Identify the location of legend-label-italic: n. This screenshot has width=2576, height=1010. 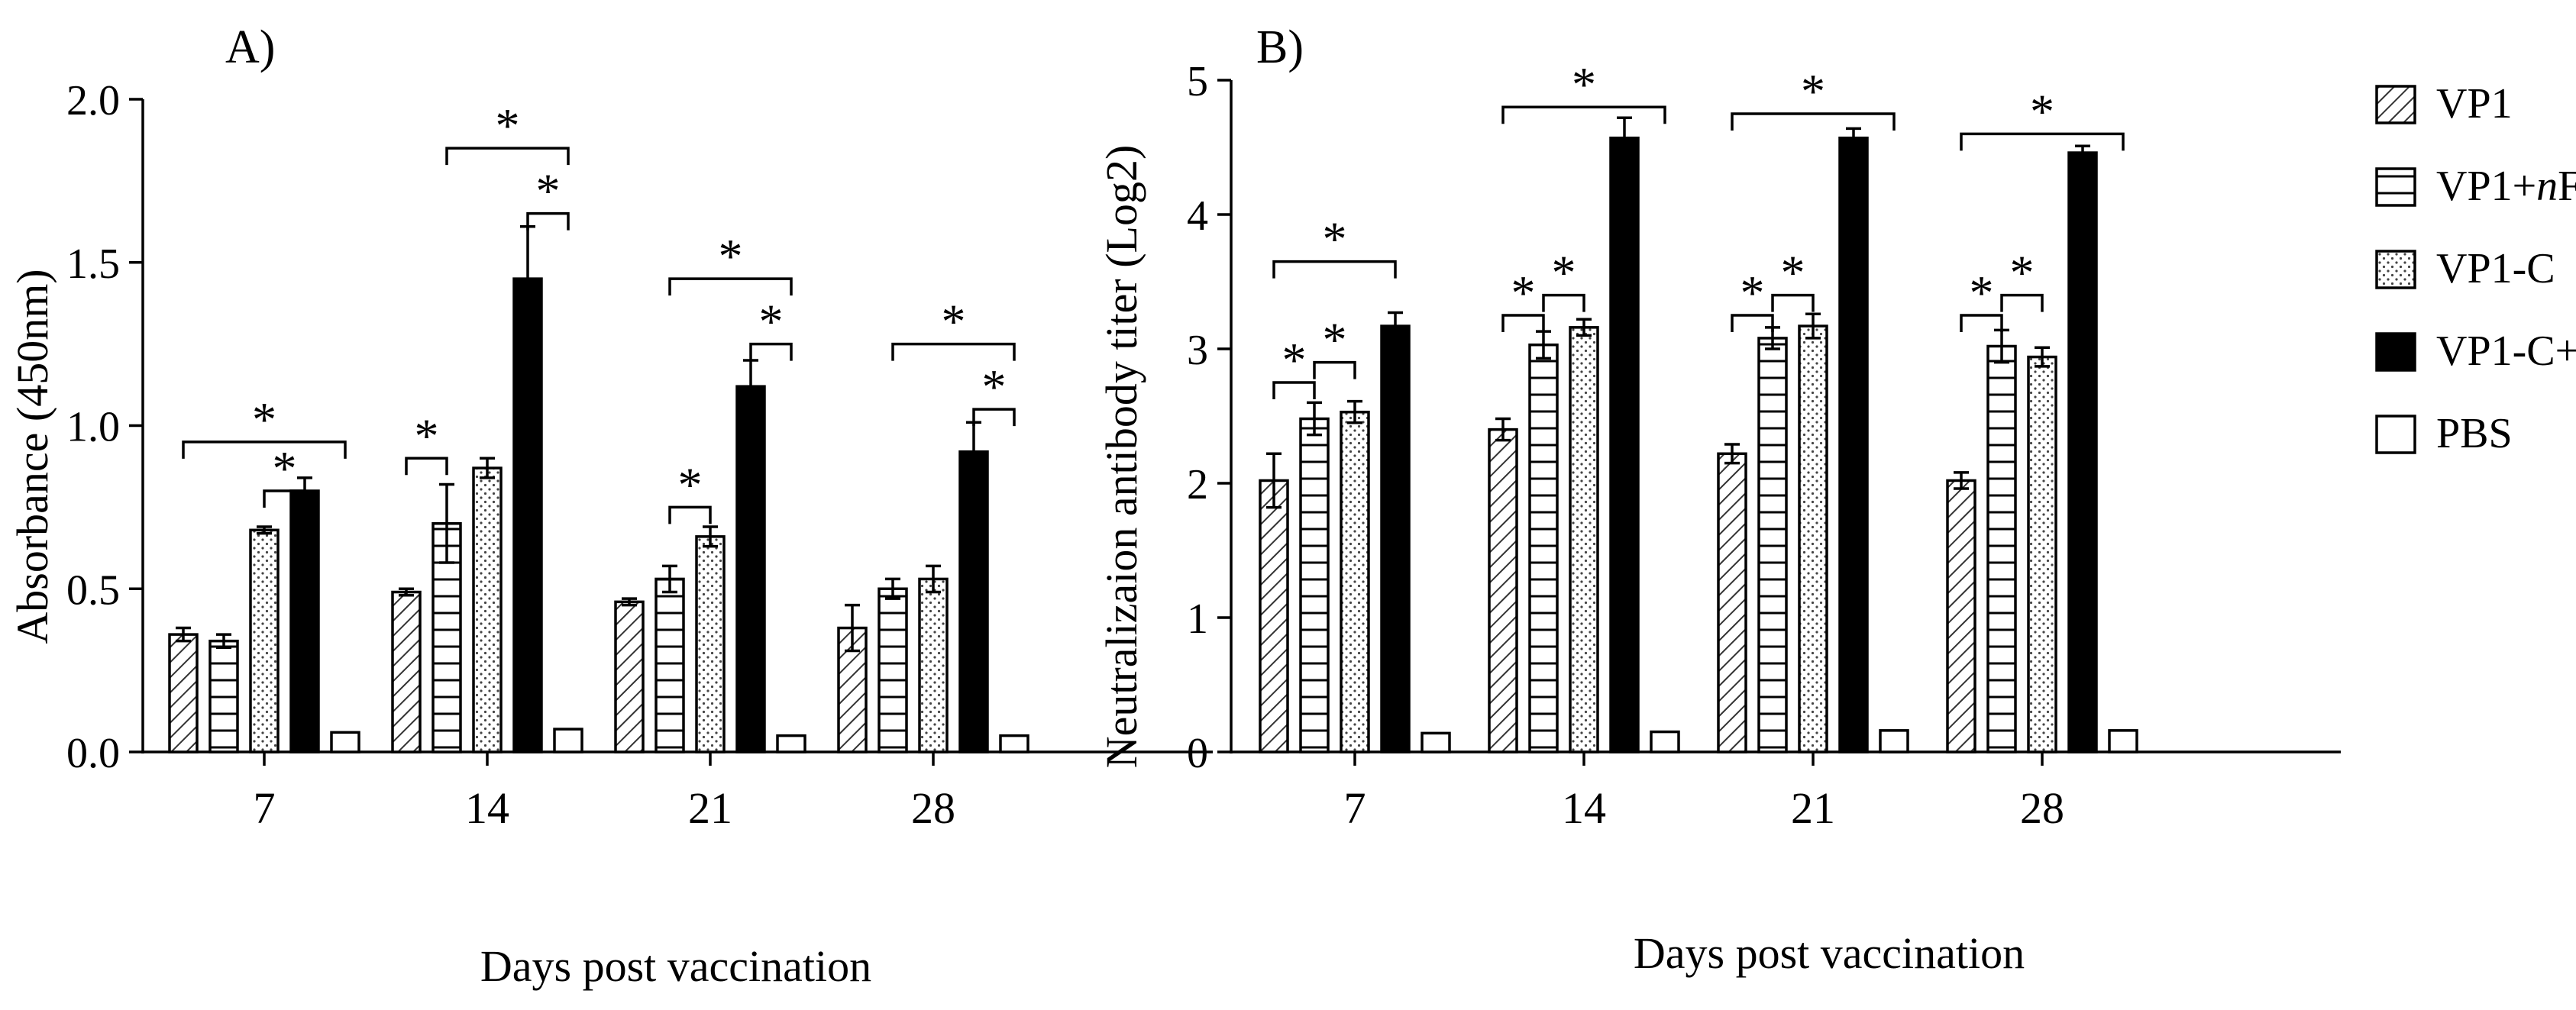
(2547, 186).